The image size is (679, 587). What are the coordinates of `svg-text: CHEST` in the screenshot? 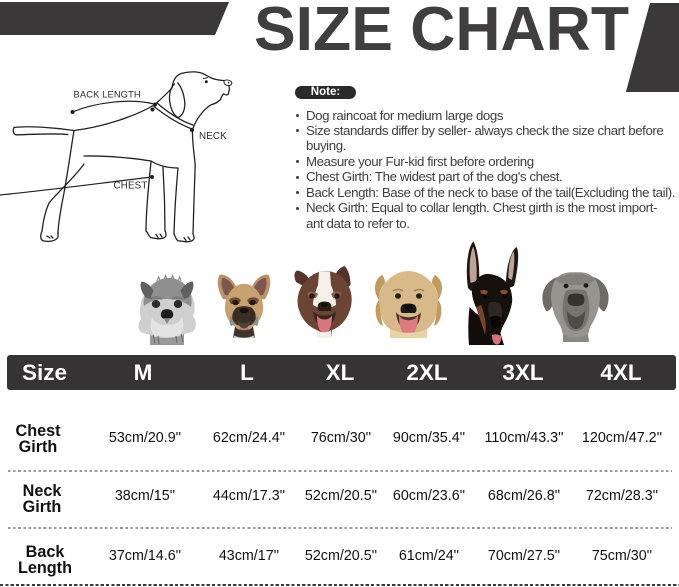 It's located at (131, 185).